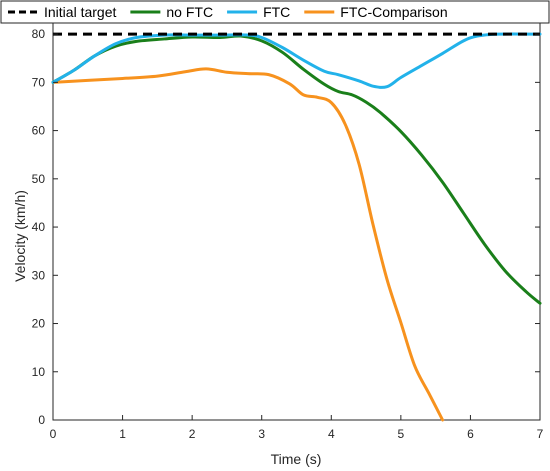 This screenshot has height=471, width=550. Describe the element at coordinates (39, 372) in the screenshot. I see `y-tick-label-1: 10` at that location.